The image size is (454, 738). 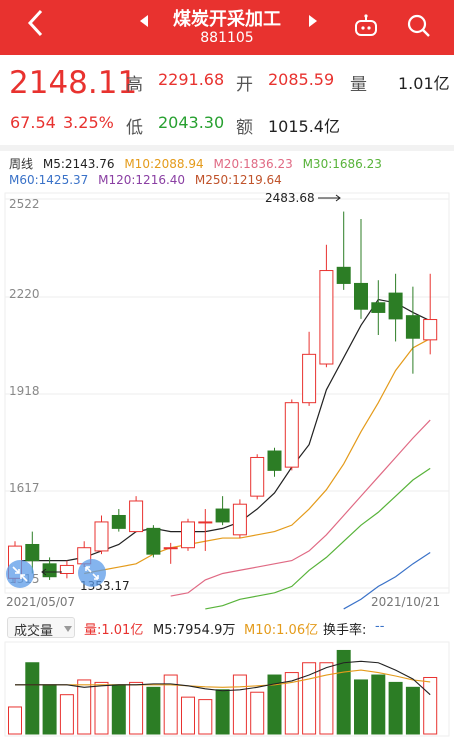 I want to click on volume-label: 量, so click(x=358, y=85).